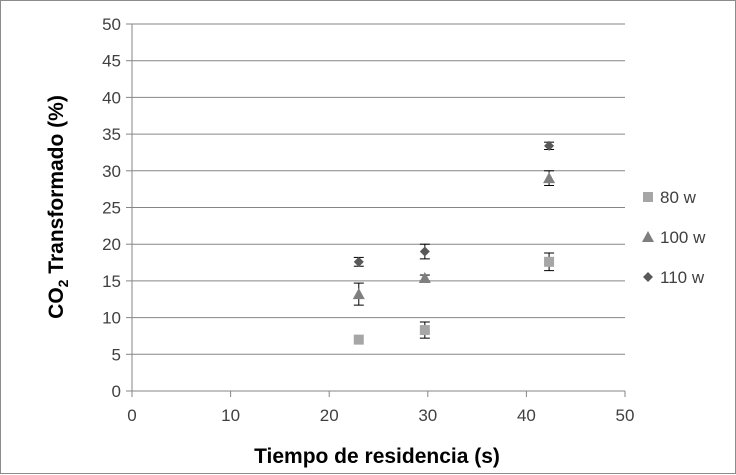 The image size is (736, 475). What do you see at coordinates (682, 277) in the screenshot?
I see `legend-label: 110 w` at bounding box center [682, 277].